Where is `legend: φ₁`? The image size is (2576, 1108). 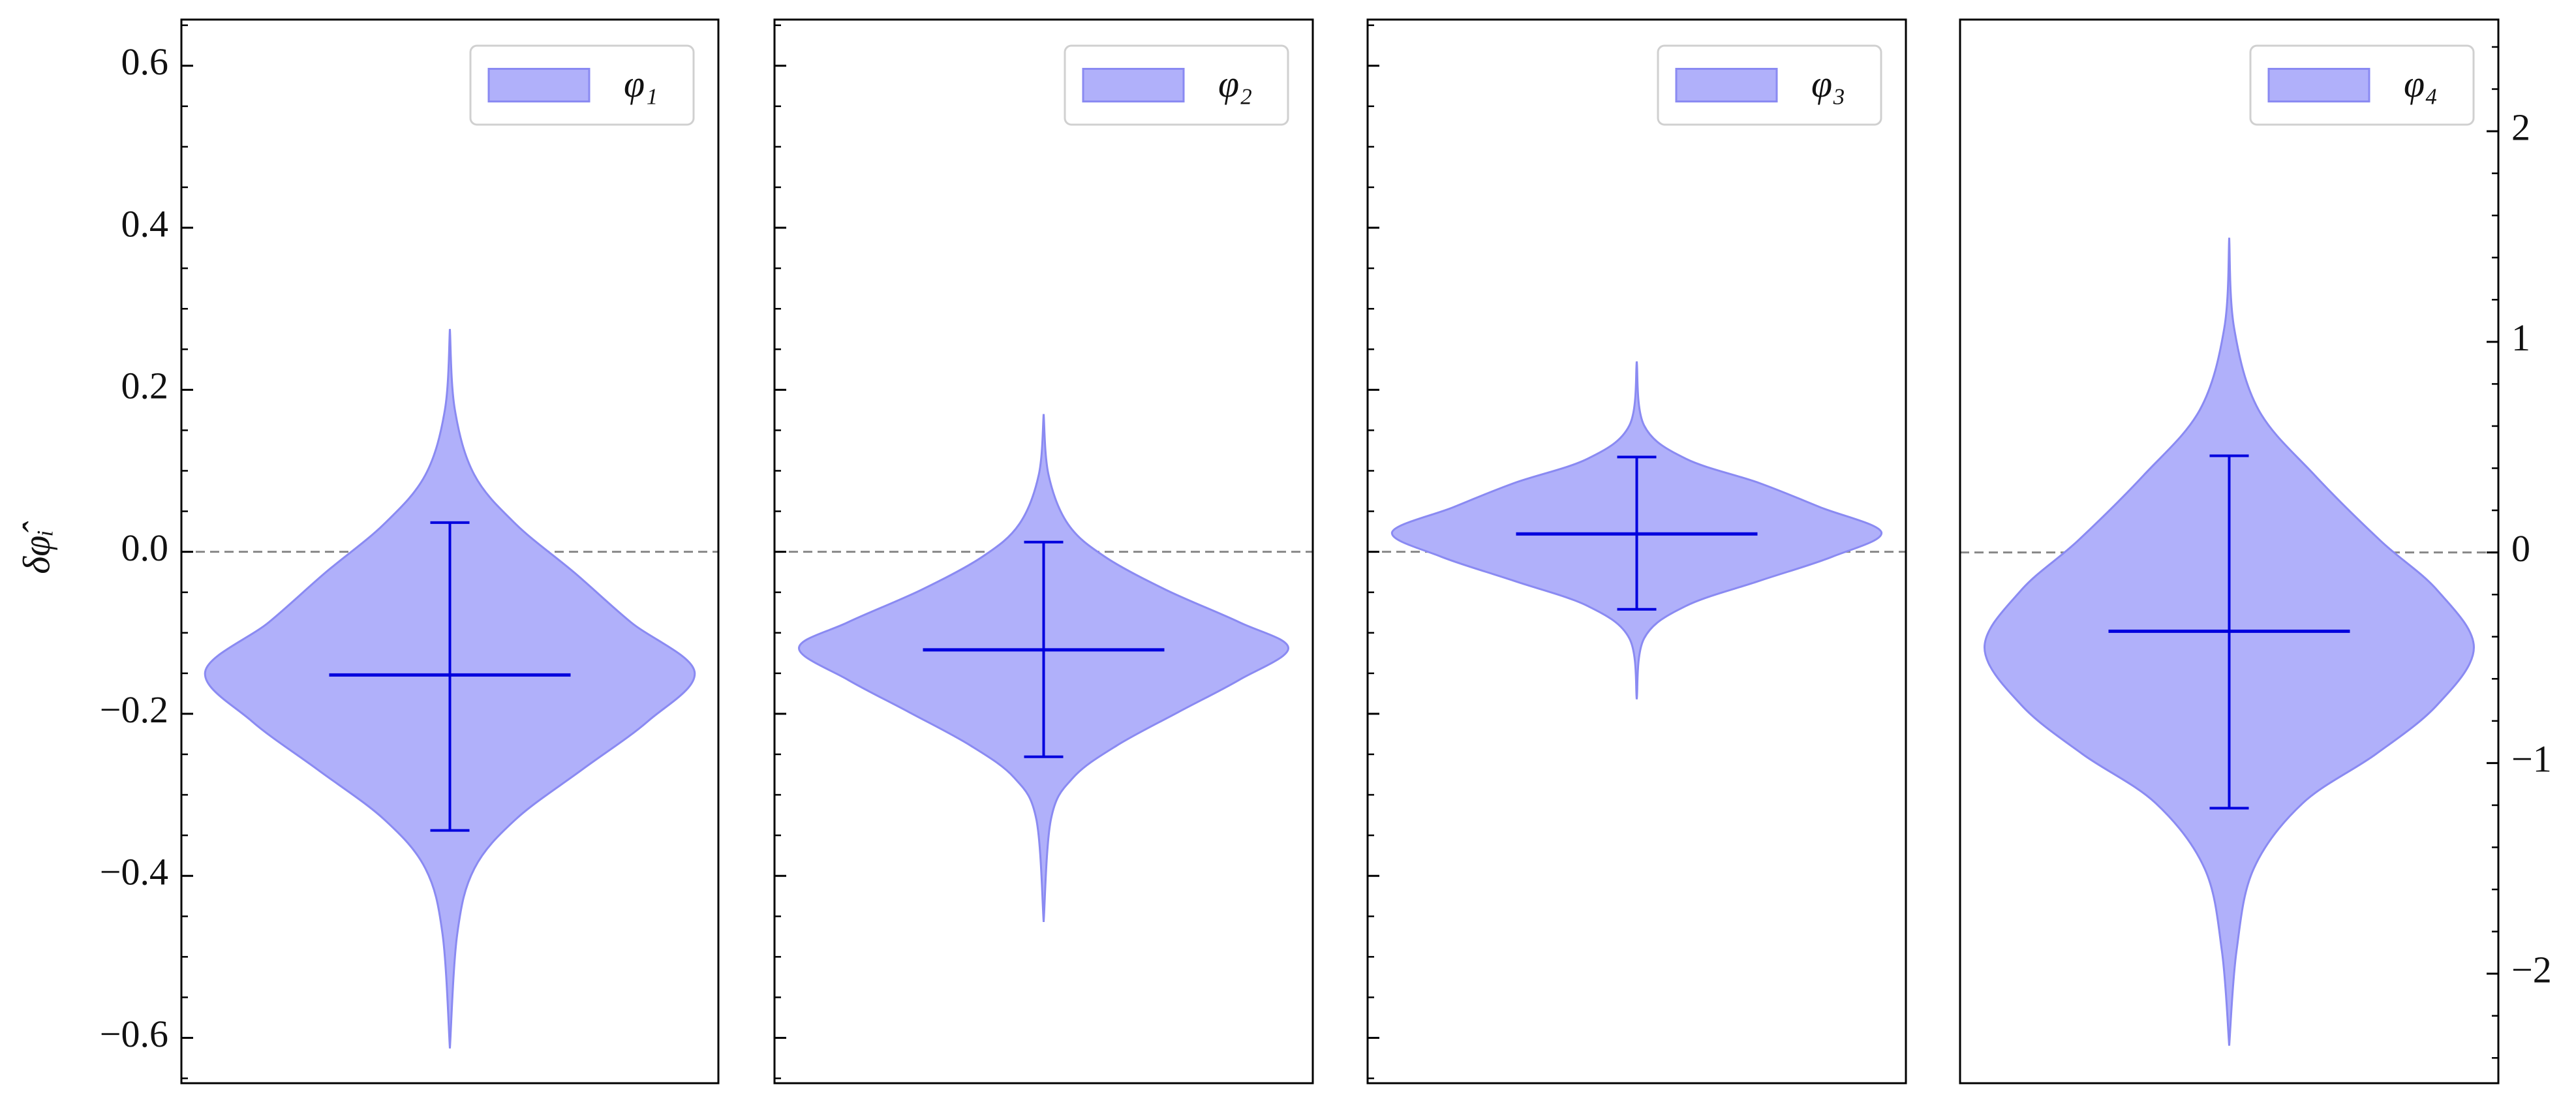
legend: φ₁ is located at coordinates (582, 85).